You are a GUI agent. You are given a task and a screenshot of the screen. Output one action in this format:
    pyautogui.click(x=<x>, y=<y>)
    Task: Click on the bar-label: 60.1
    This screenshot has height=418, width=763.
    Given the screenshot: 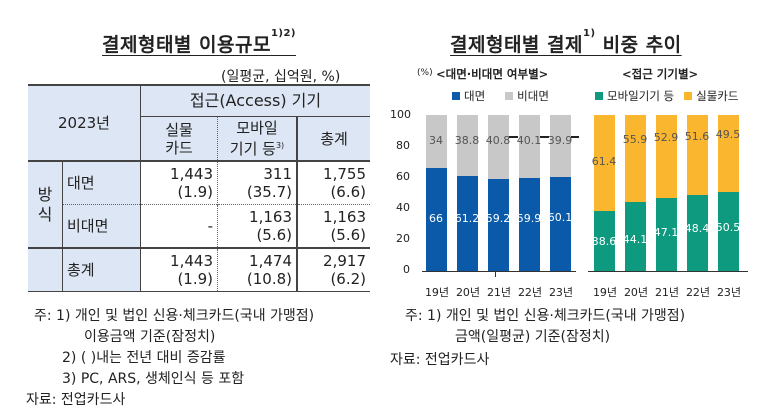 What is the action you would take?
    pyautogui.click(x=560, y=217)
    